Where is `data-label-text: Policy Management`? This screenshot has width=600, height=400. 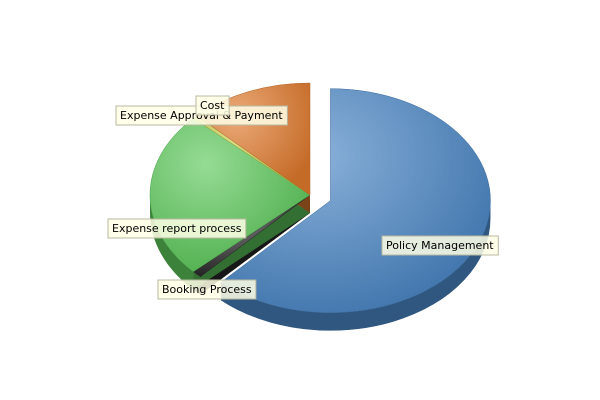 data-label-text: Policy Management is located at coordinates (440, 245).